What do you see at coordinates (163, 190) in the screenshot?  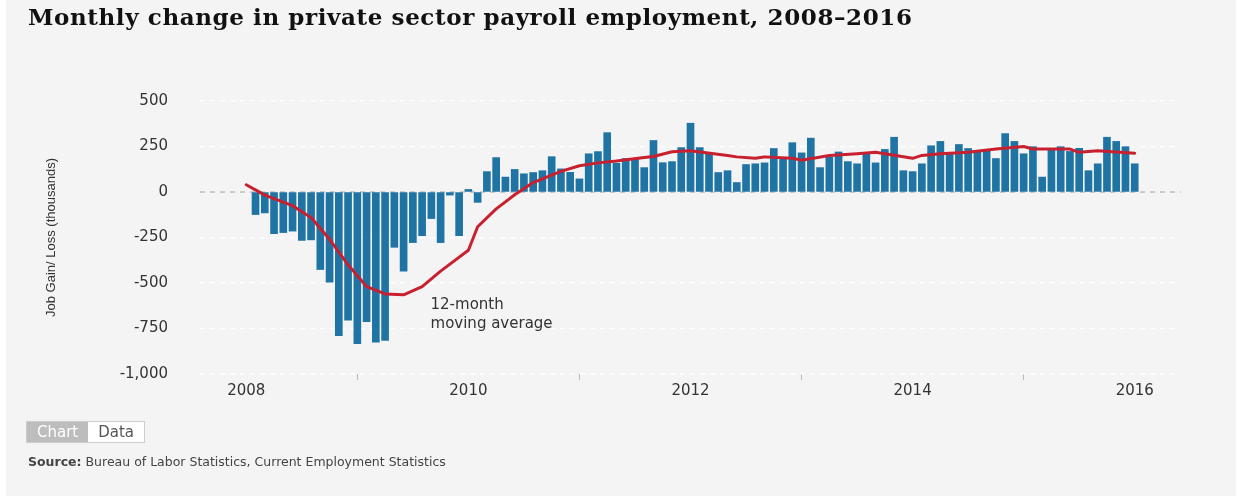 I see `y-tick-label: 0` at bounding box center [163, 190].